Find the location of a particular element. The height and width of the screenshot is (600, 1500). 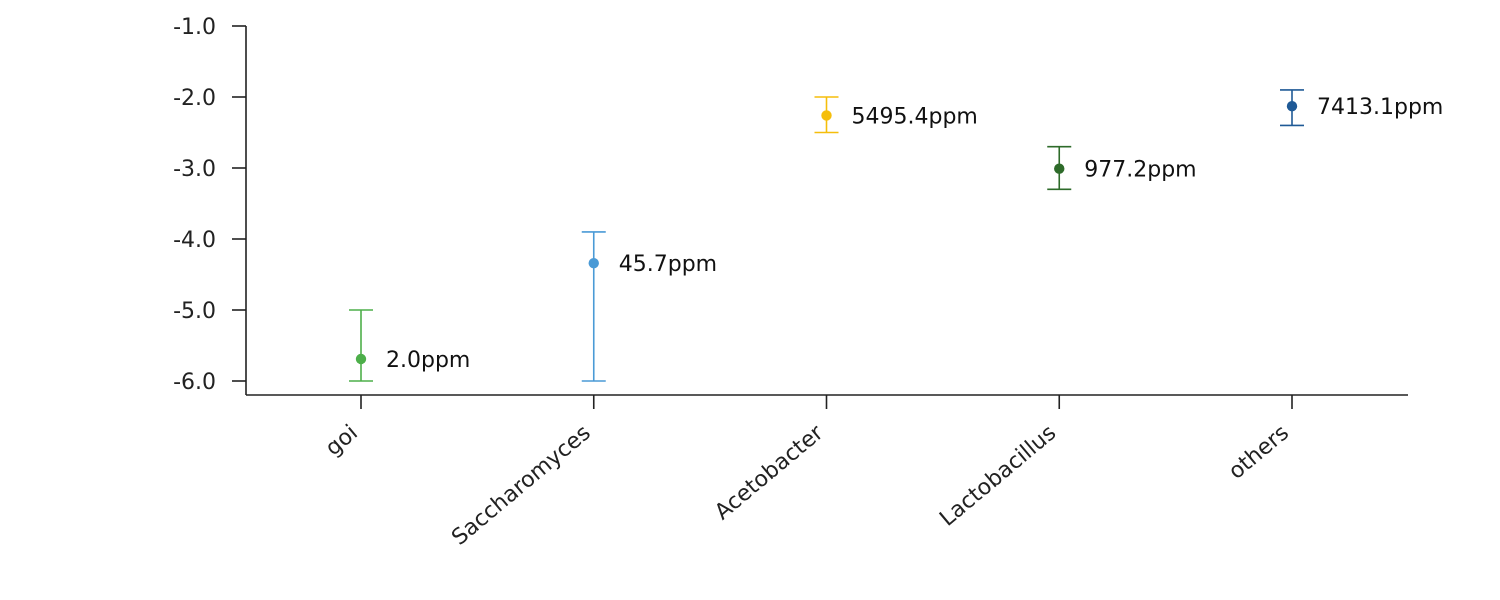

y-axis: -1.0 -2.0 -3.0 -4.0 -5.0 -6.0 is located at coordinates (210, 205).